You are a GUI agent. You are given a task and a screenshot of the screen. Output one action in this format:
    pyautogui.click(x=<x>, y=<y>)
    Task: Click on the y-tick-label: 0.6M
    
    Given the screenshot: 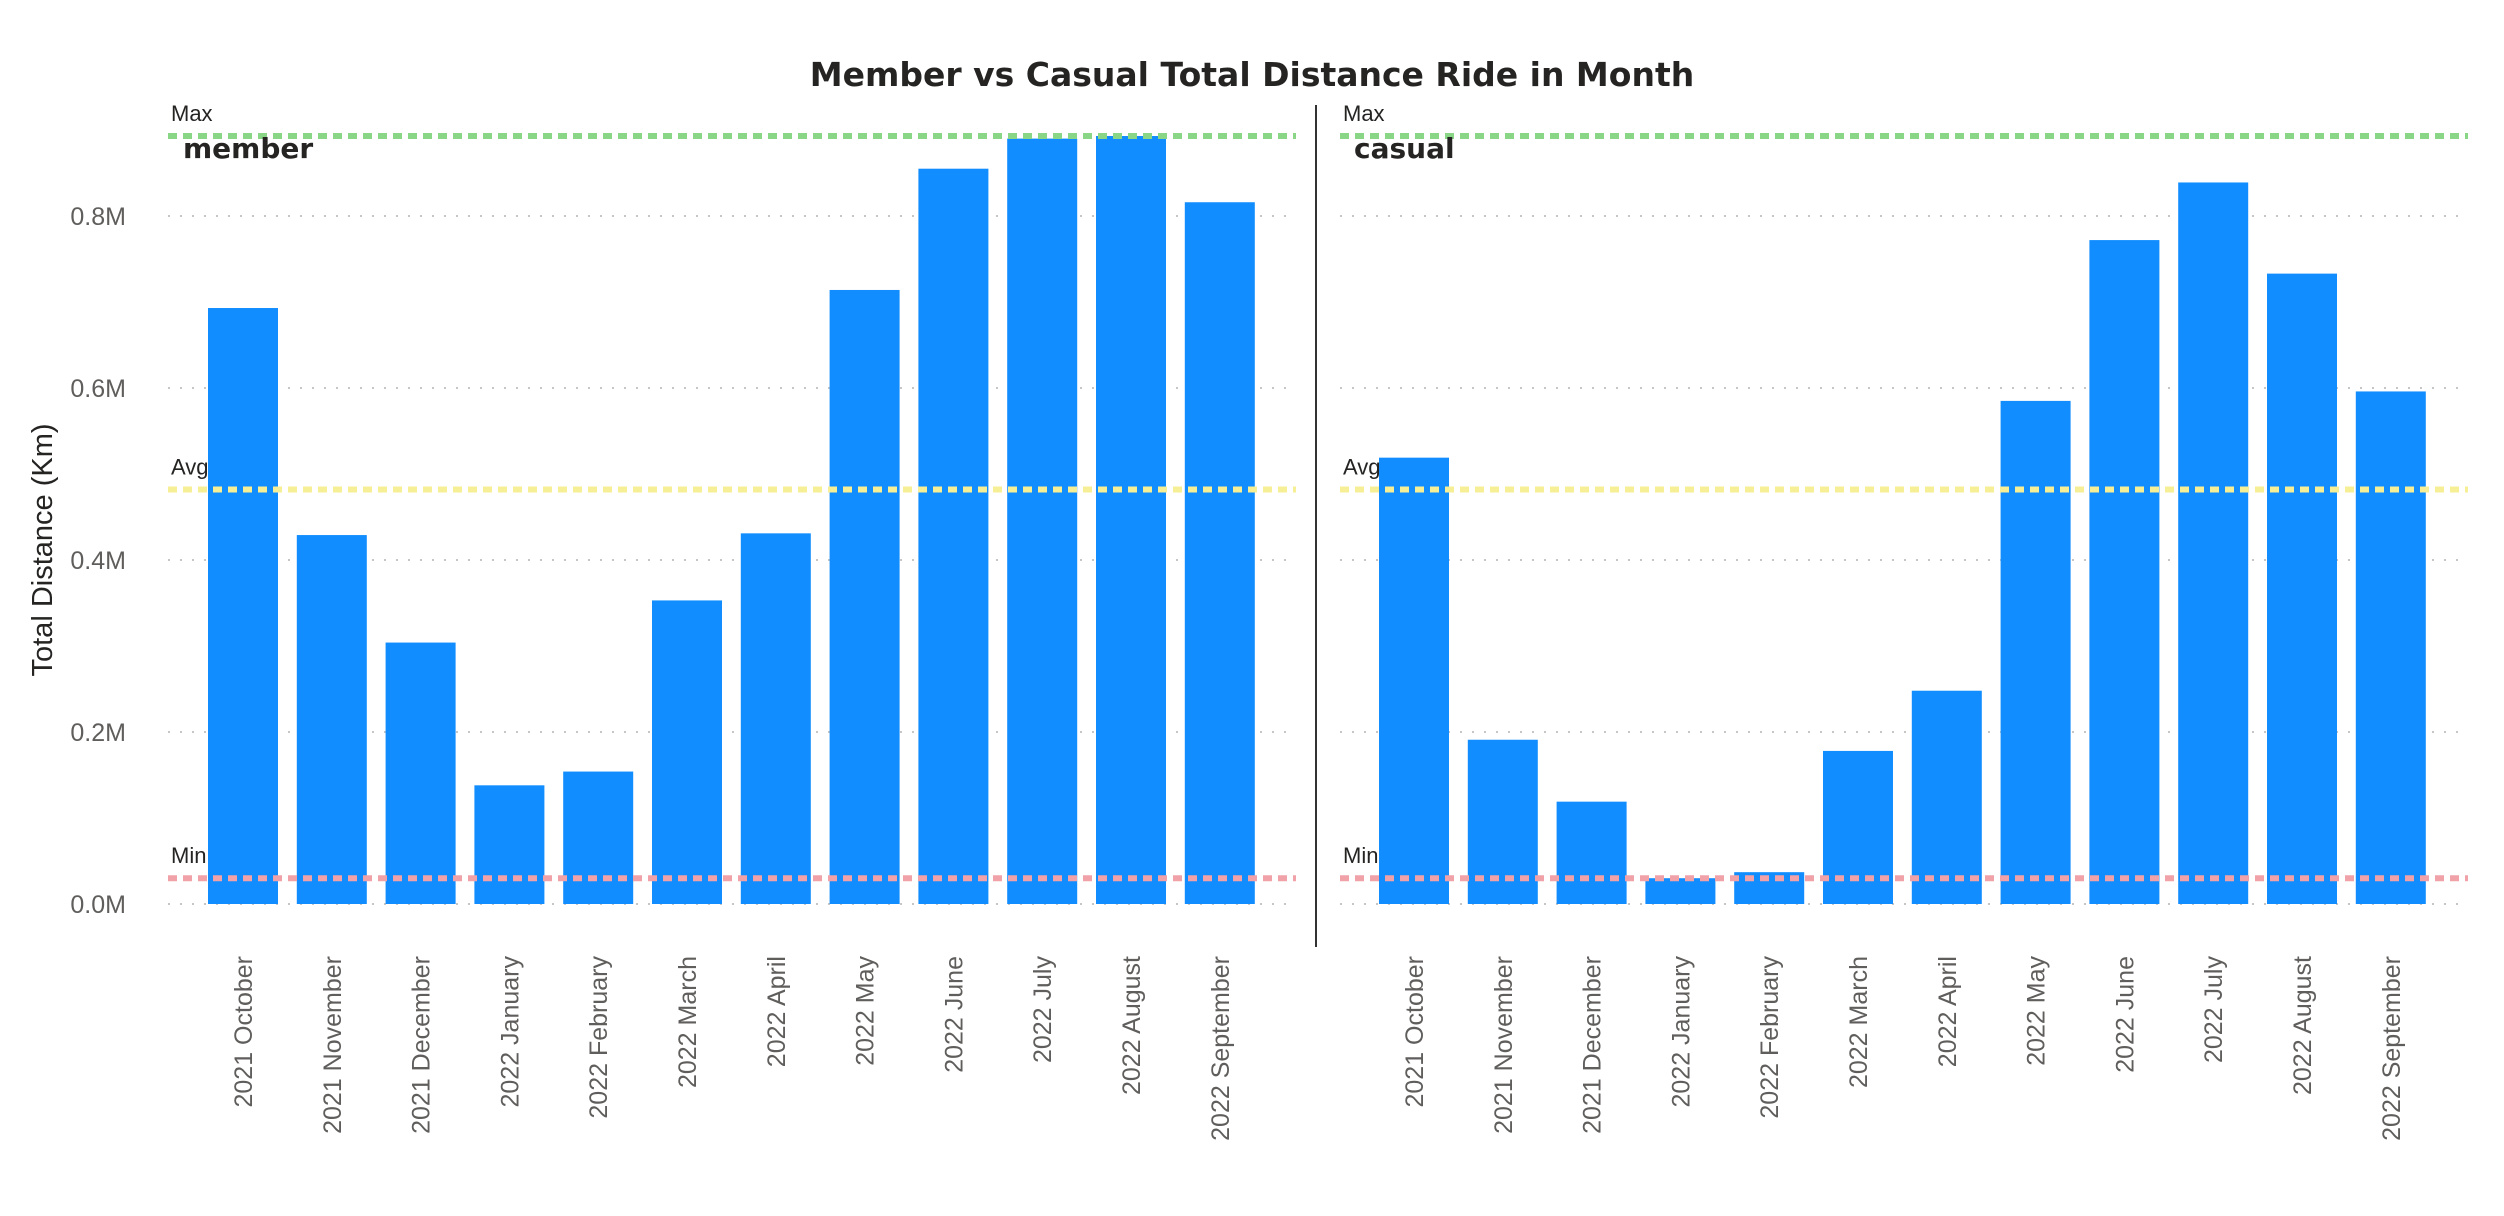 What is the action you would take?
    pyautogui.click(x=98, y=389)
    